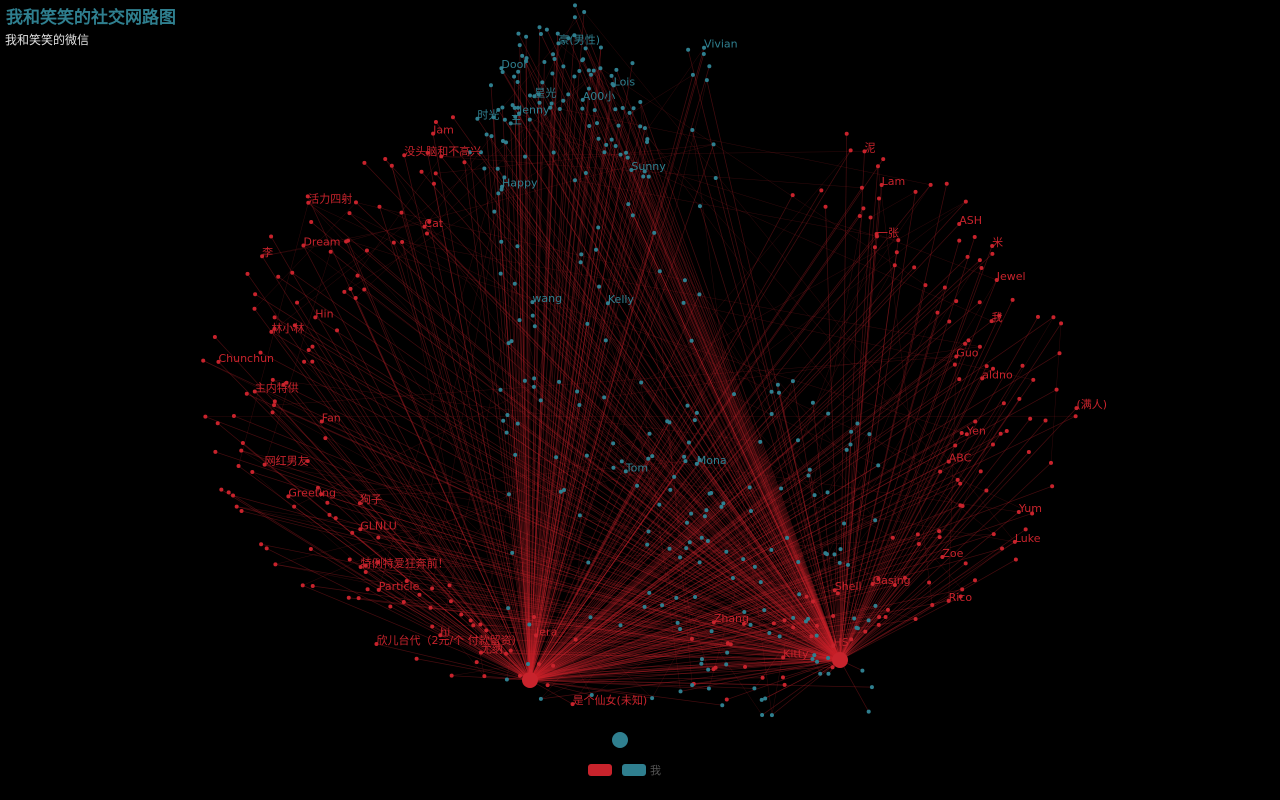 This screenshot has width=1280, height=800. Describe the element at coordinates (641, 770) in the screenshot. I see `legend-item-teal: 我` at that location.